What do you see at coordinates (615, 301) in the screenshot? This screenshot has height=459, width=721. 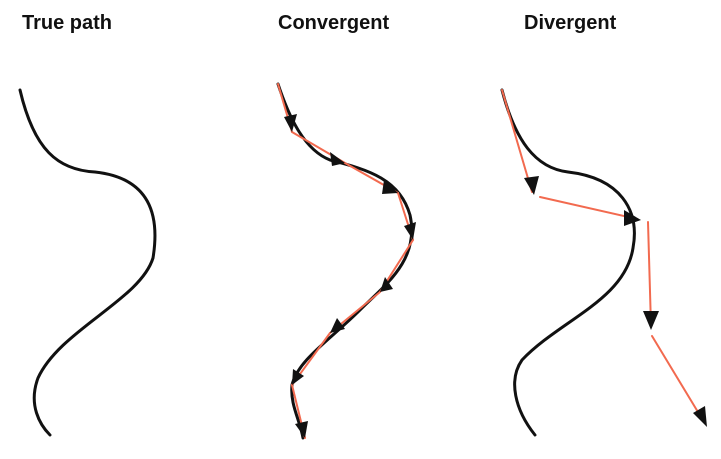 I see `divergent-arrowheads` at bounding box center [615, 301].